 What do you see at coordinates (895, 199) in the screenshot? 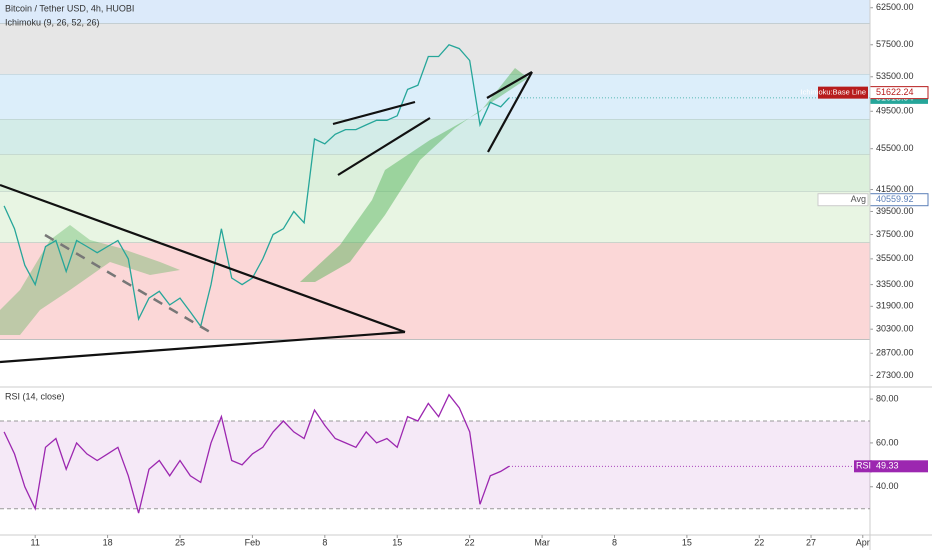
I see `marker-value: 40559.92` at bounding box center [895, 199].